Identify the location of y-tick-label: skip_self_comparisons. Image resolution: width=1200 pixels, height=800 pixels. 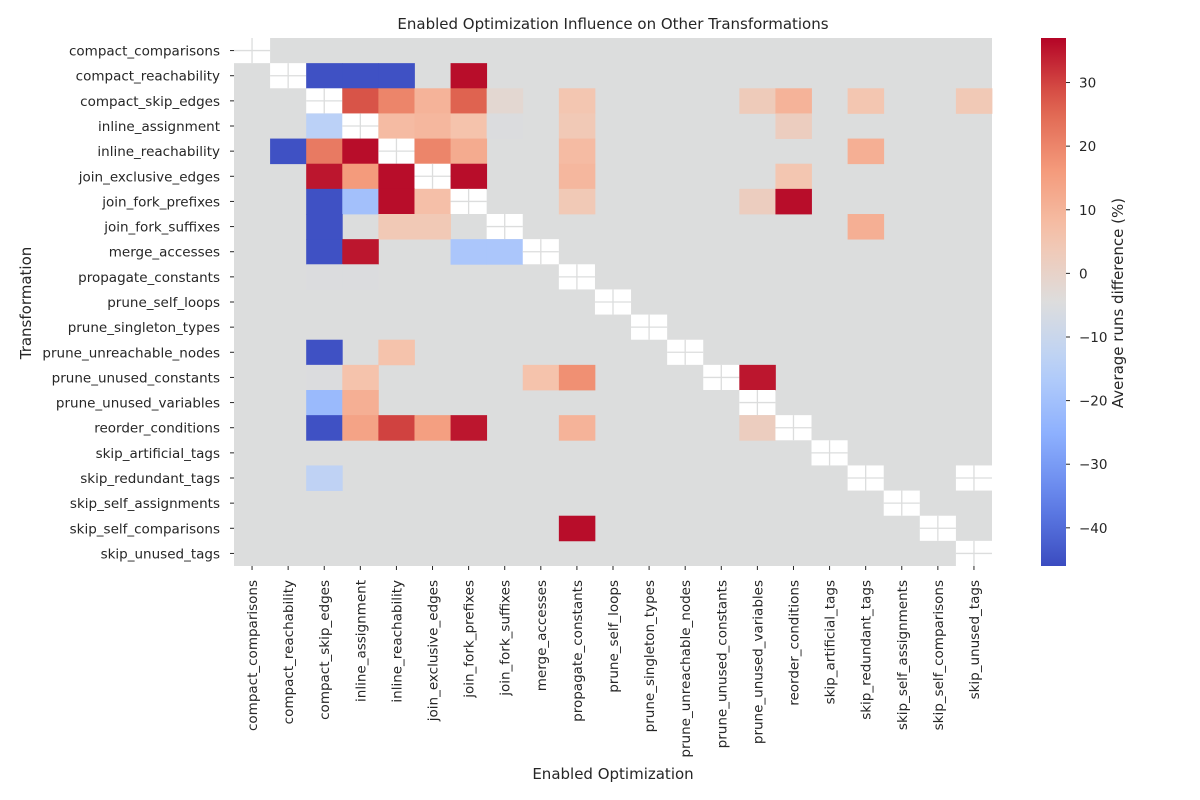
(145, 529).